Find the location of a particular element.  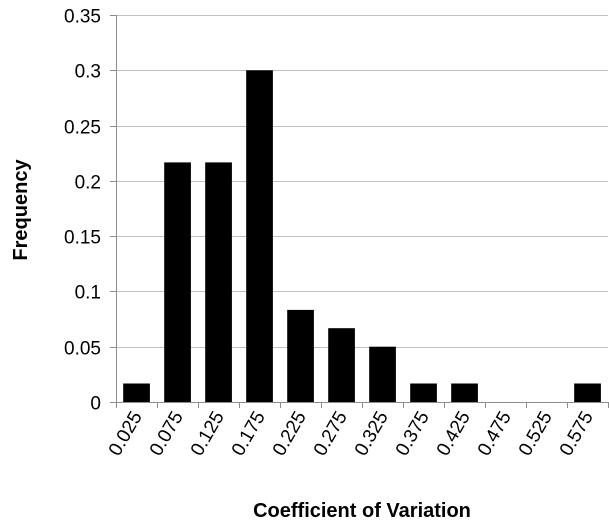

y-tick-label-3: 0.15 is located at coordinates (82, 238).